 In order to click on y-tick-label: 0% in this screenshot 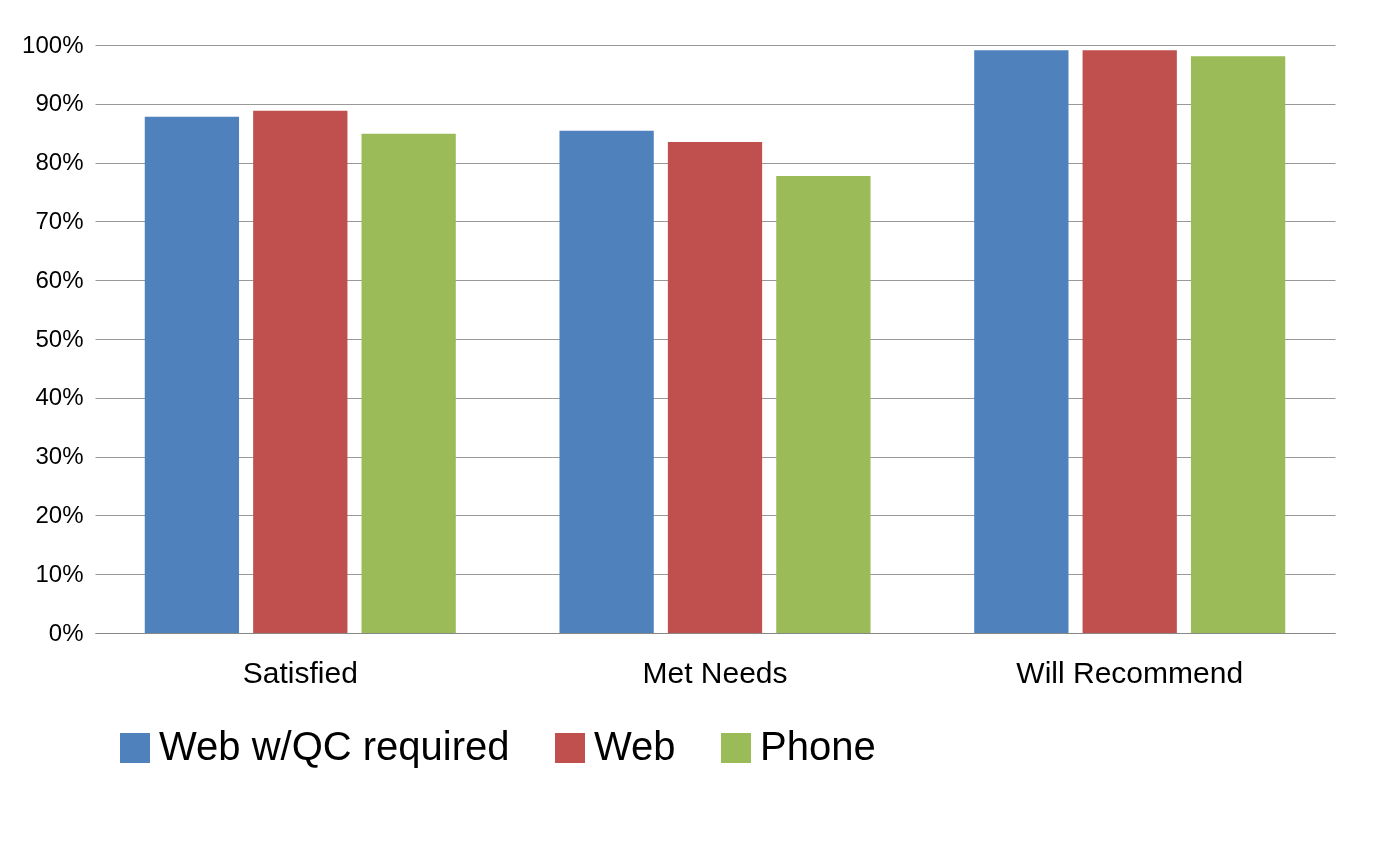, I will do `click(66, 632)`.